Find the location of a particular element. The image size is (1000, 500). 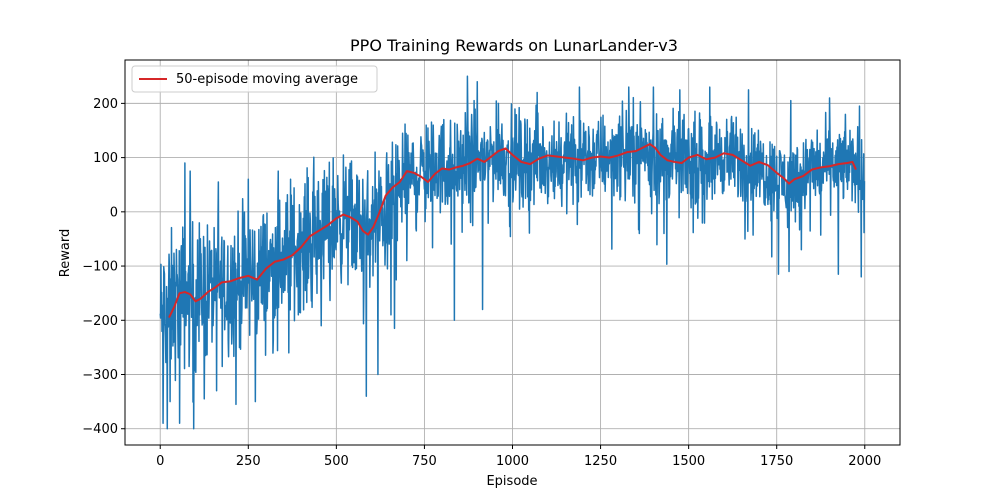

x-axis: 0 250 500 750 1000 1250 1500 1750 2000 is located at coordinates (518, 457).